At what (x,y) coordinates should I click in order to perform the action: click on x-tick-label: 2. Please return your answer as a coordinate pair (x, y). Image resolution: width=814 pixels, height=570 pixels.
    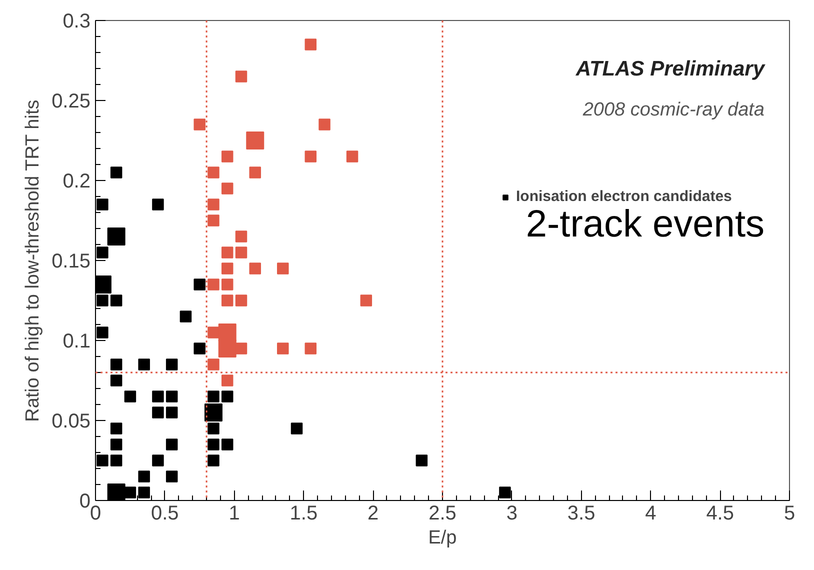
    Looking at the image, I should click on (373, 513).